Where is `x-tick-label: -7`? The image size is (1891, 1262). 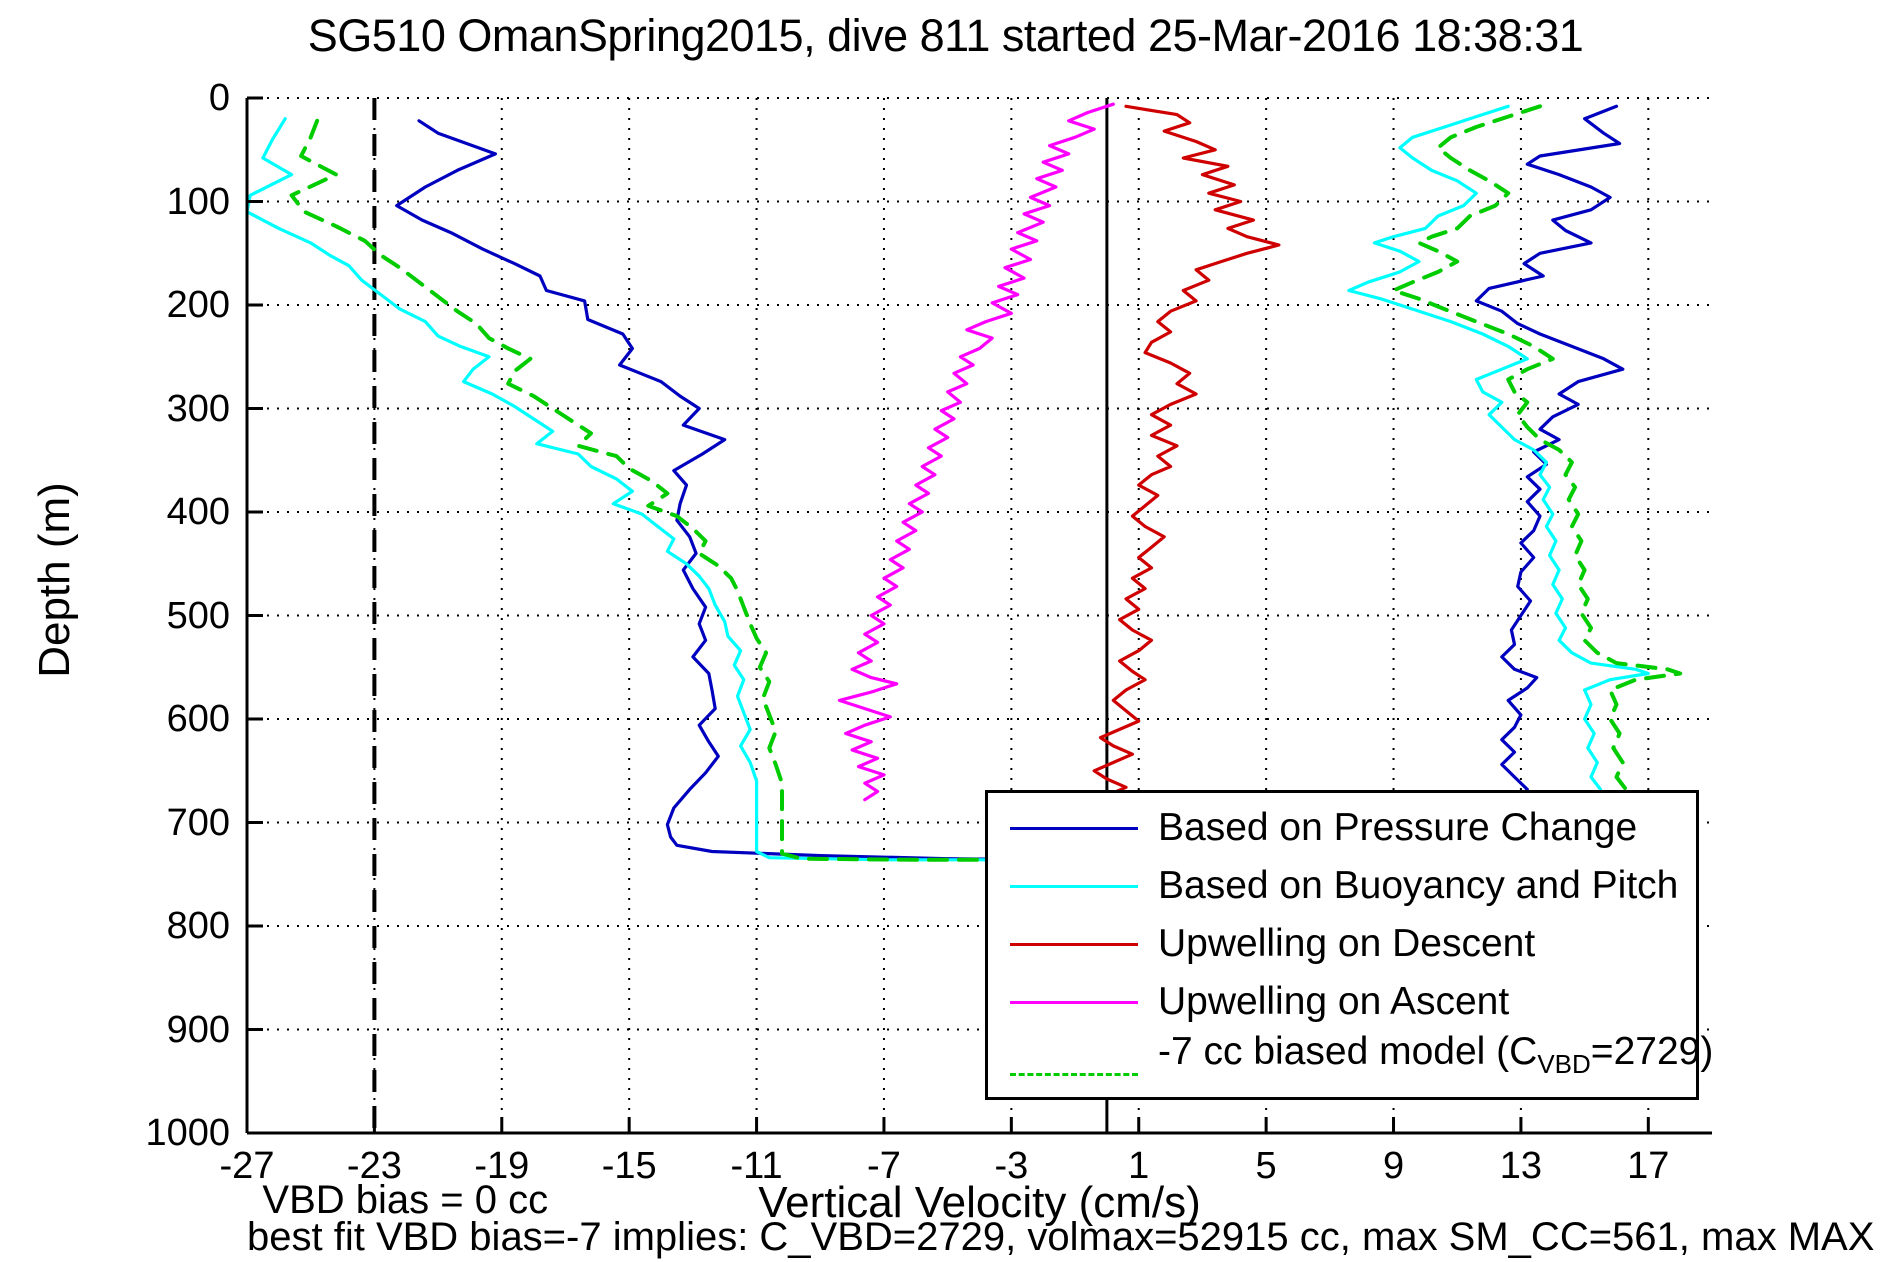 x-tick-label: -7 is located at coordinates (884, 1166).